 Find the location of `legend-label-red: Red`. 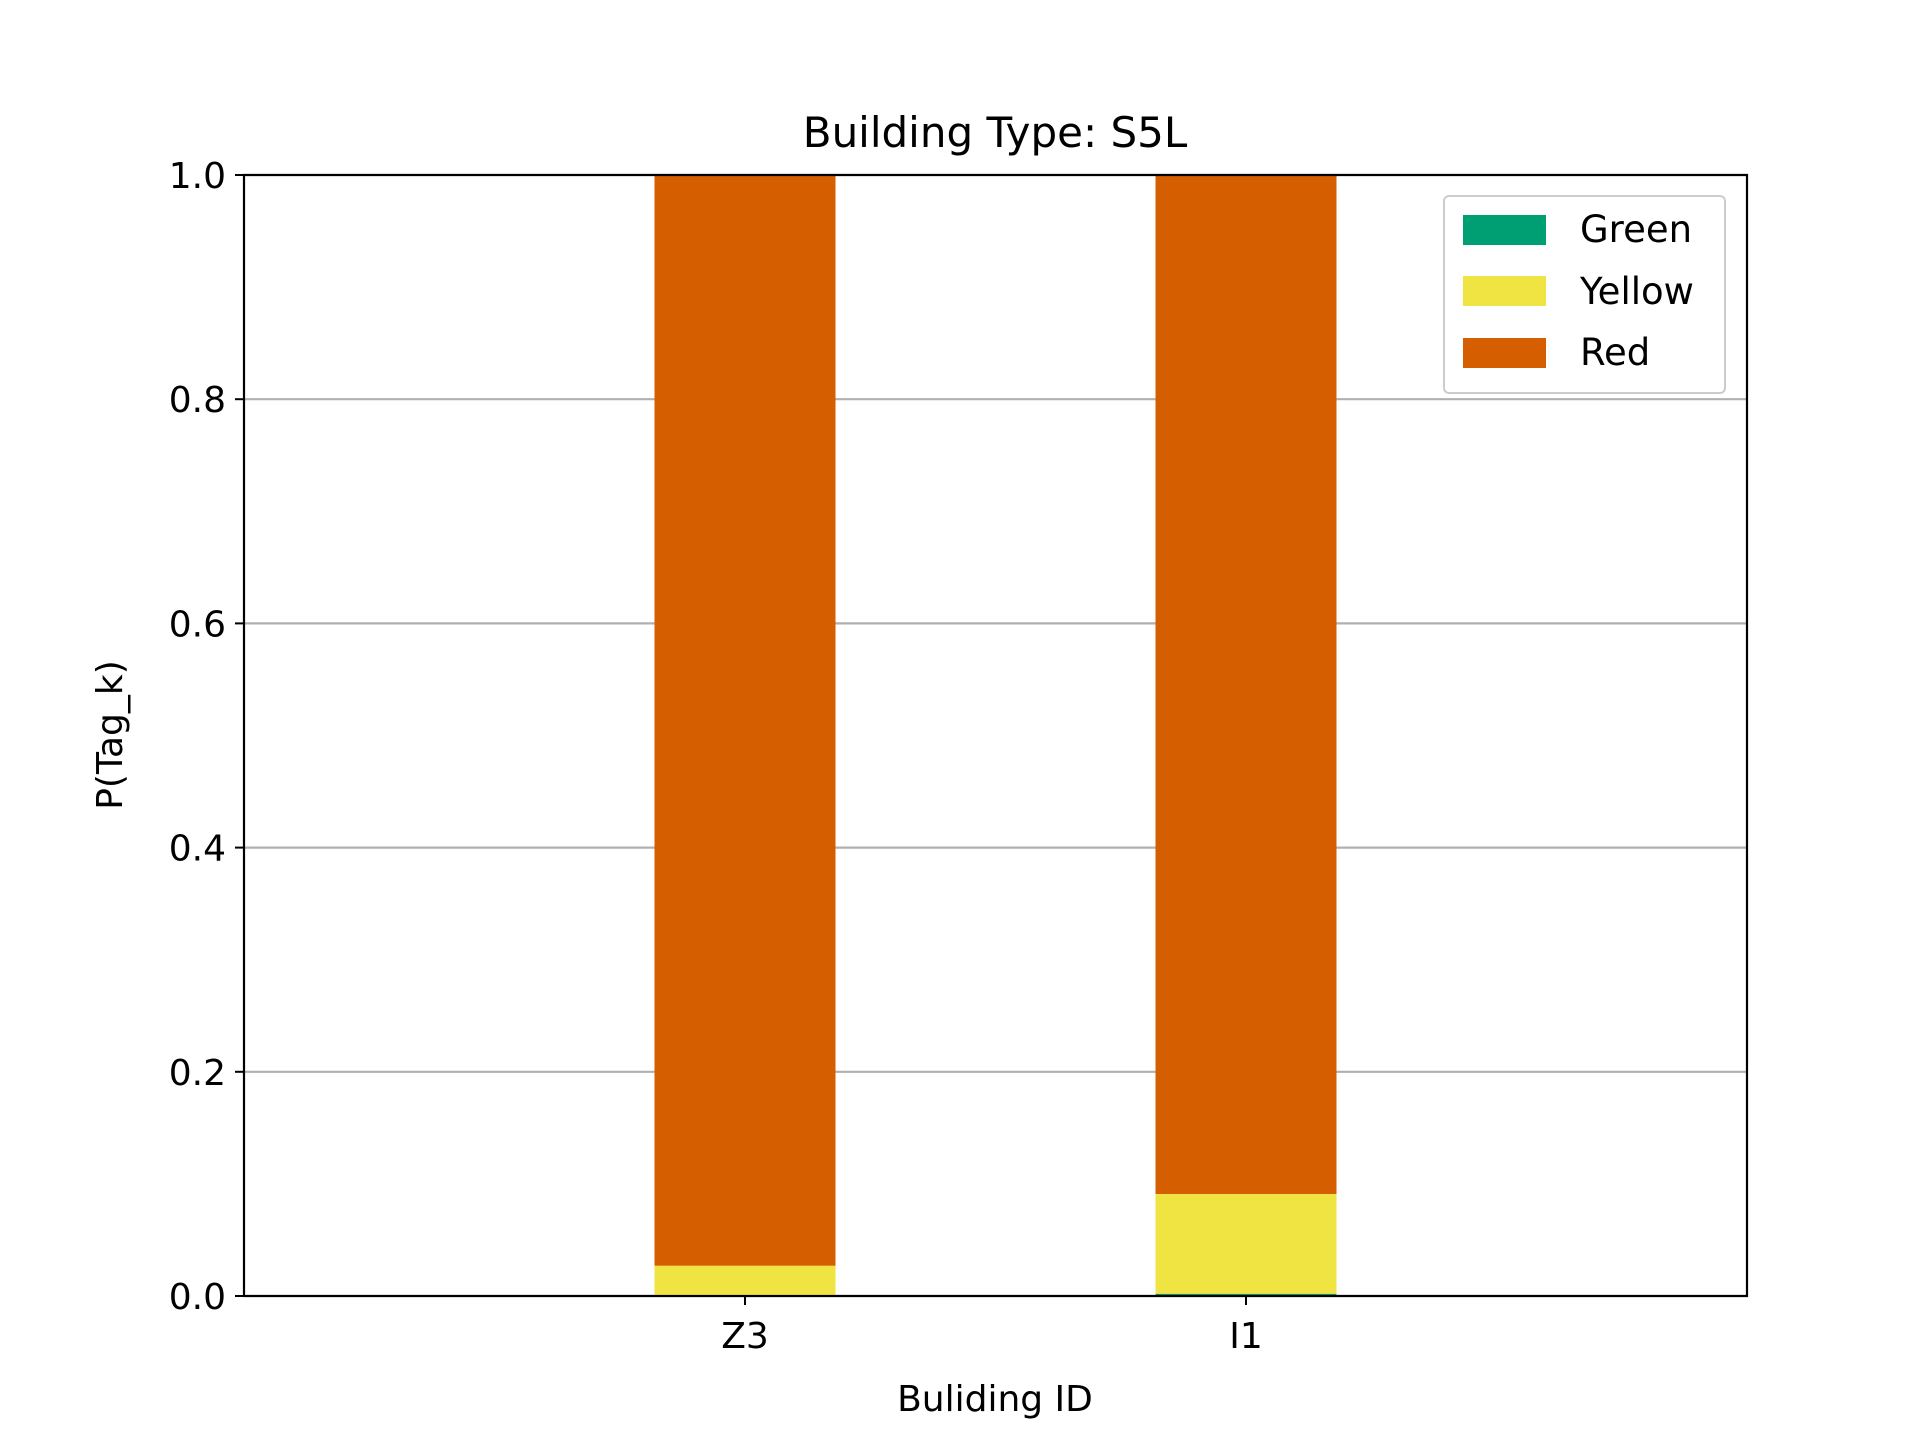

legend-label-red: Red is located at coordinates (1615, 352).